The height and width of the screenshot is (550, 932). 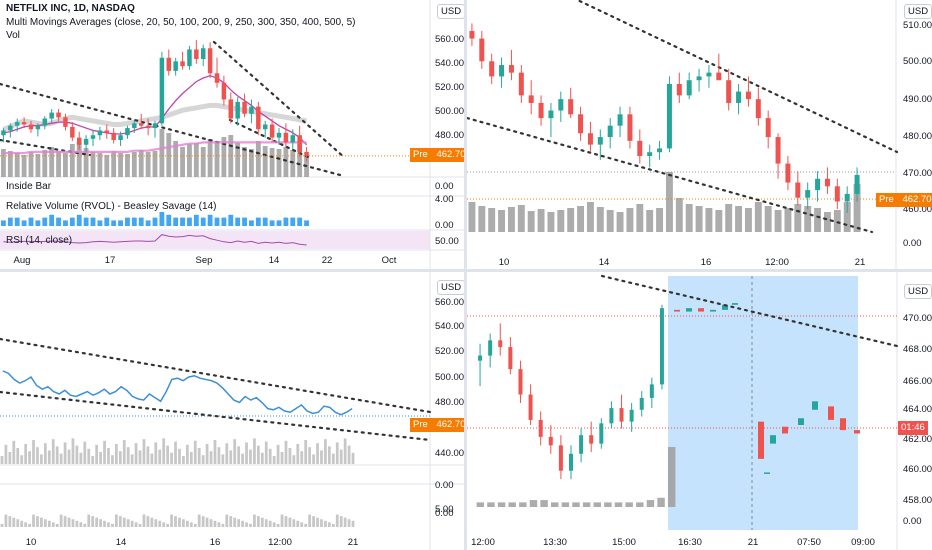 I want to click on vertical-pane-divider, so click(x=465, y=275).